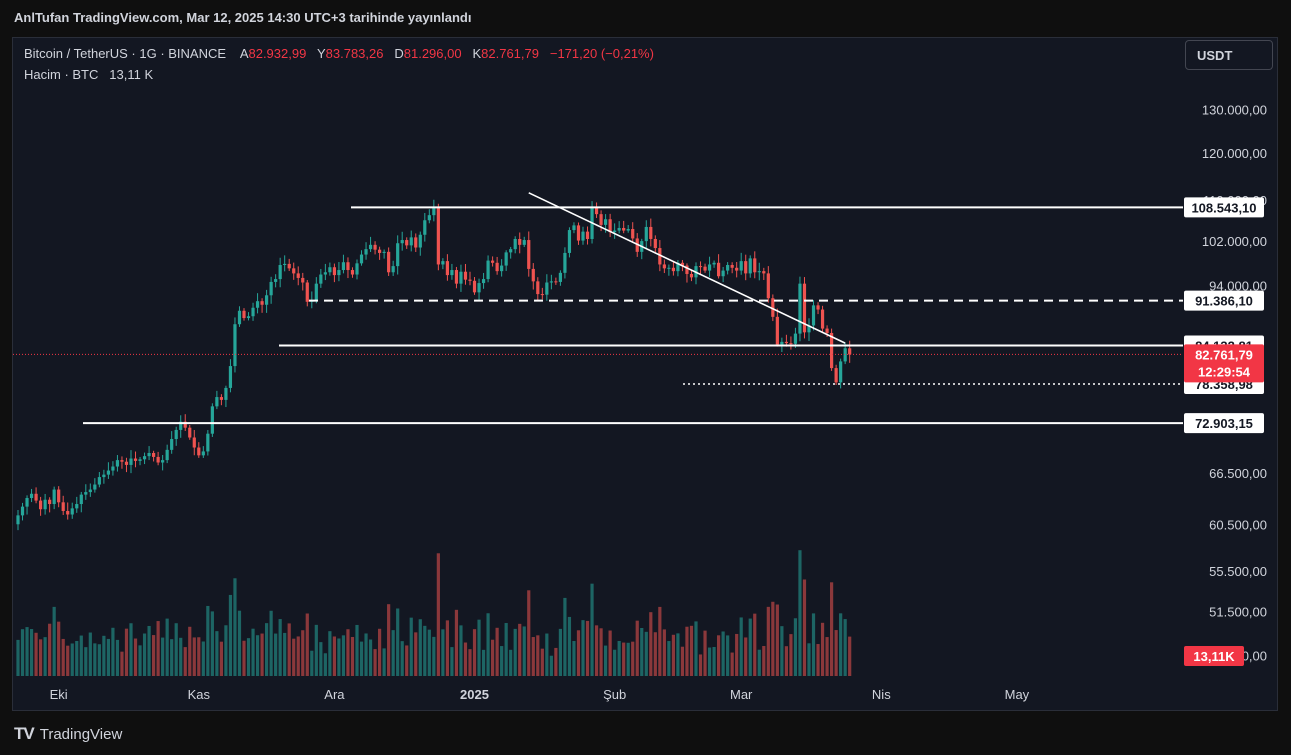 Image resolution: width=1291 pixels, height=755 pixels. I want to click on volume-label: Hacim · BTC, so click(61, 74).